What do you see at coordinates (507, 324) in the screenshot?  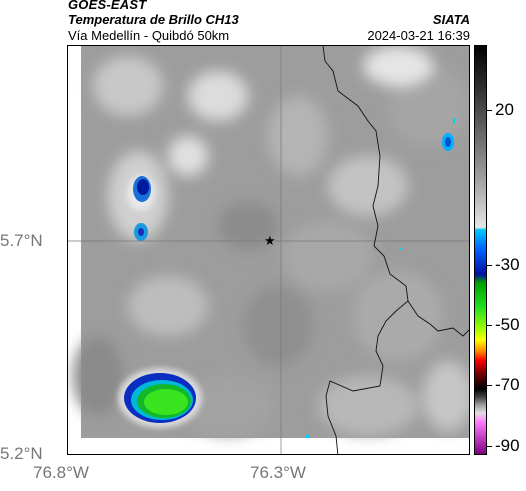 I see `colorbar-label: -50` at bounding box center [507, 324].